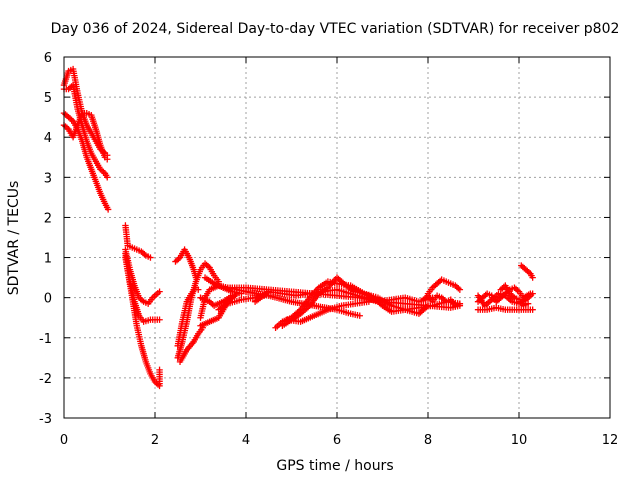  I want to click on y-tick-label: 3, so click(48, 178).